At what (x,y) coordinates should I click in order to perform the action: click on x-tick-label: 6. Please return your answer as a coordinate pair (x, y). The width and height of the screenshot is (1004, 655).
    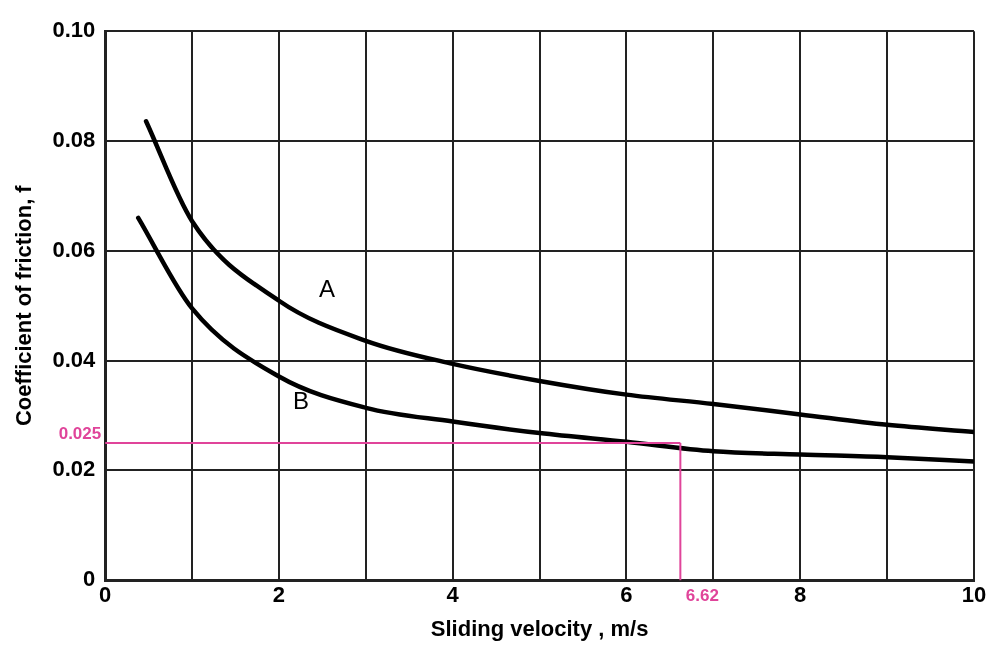
    Looking at the image, I should click on (626, 595).